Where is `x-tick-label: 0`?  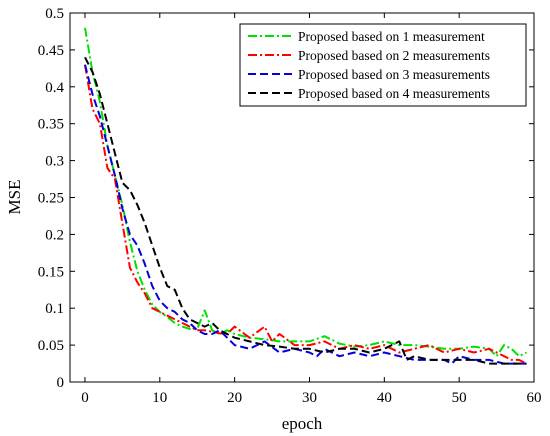
x-tick-label: 0 is located at coordinates (85, 398).